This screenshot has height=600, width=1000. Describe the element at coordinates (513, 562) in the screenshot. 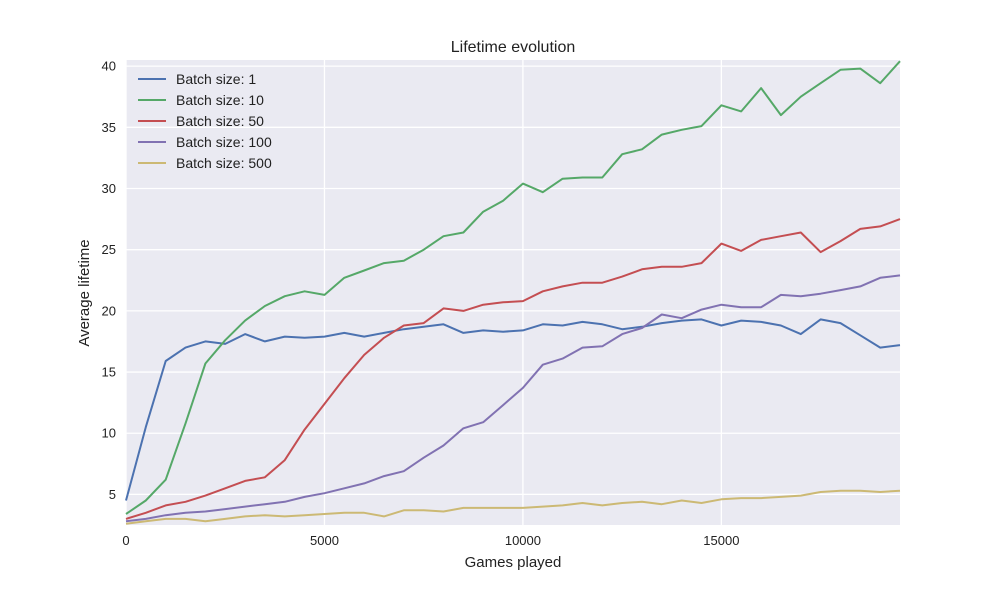

I see `x-axis-label: Games played` at that location.